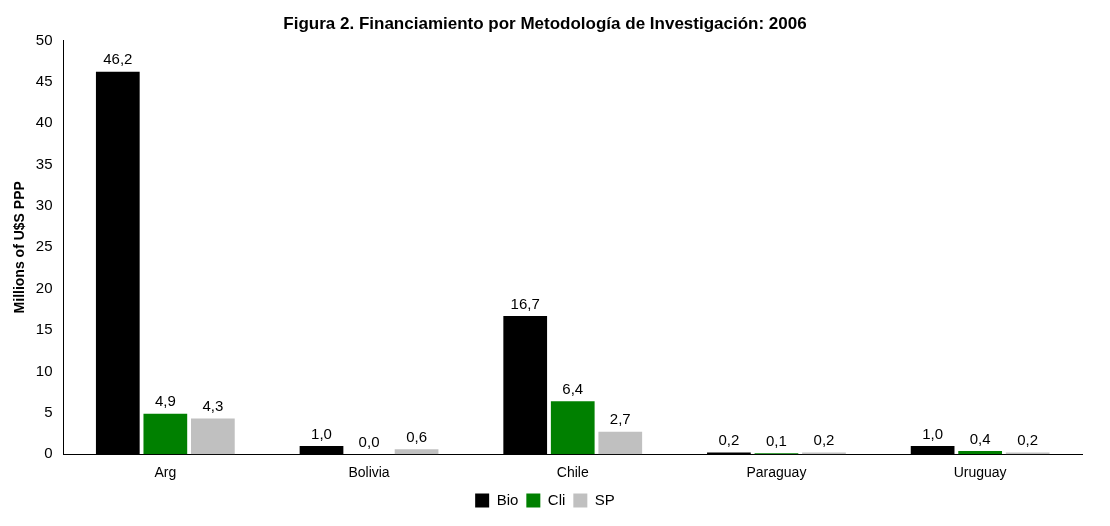 This screenshot has height=526, width=1110. Describe the element at coordinates (416, 436) in the screenshot. I see `data-label: 0,6` at that location.